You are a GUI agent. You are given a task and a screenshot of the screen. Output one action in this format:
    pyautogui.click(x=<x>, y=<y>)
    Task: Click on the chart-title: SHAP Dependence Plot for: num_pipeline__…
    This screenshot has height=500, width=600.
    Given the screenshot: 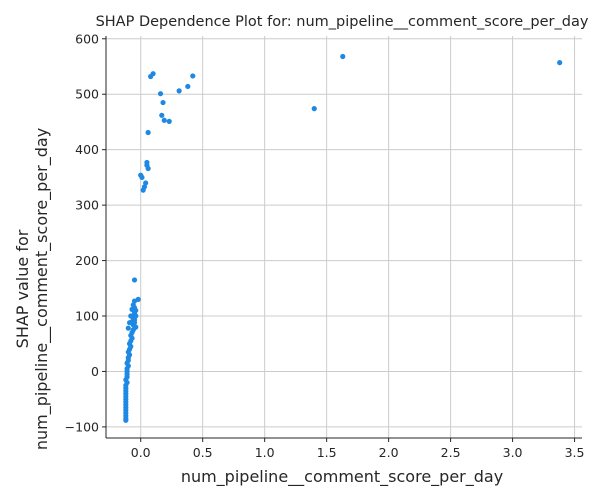 What is the action you would take?
    pyautogui.click(x=342, y=22)
    